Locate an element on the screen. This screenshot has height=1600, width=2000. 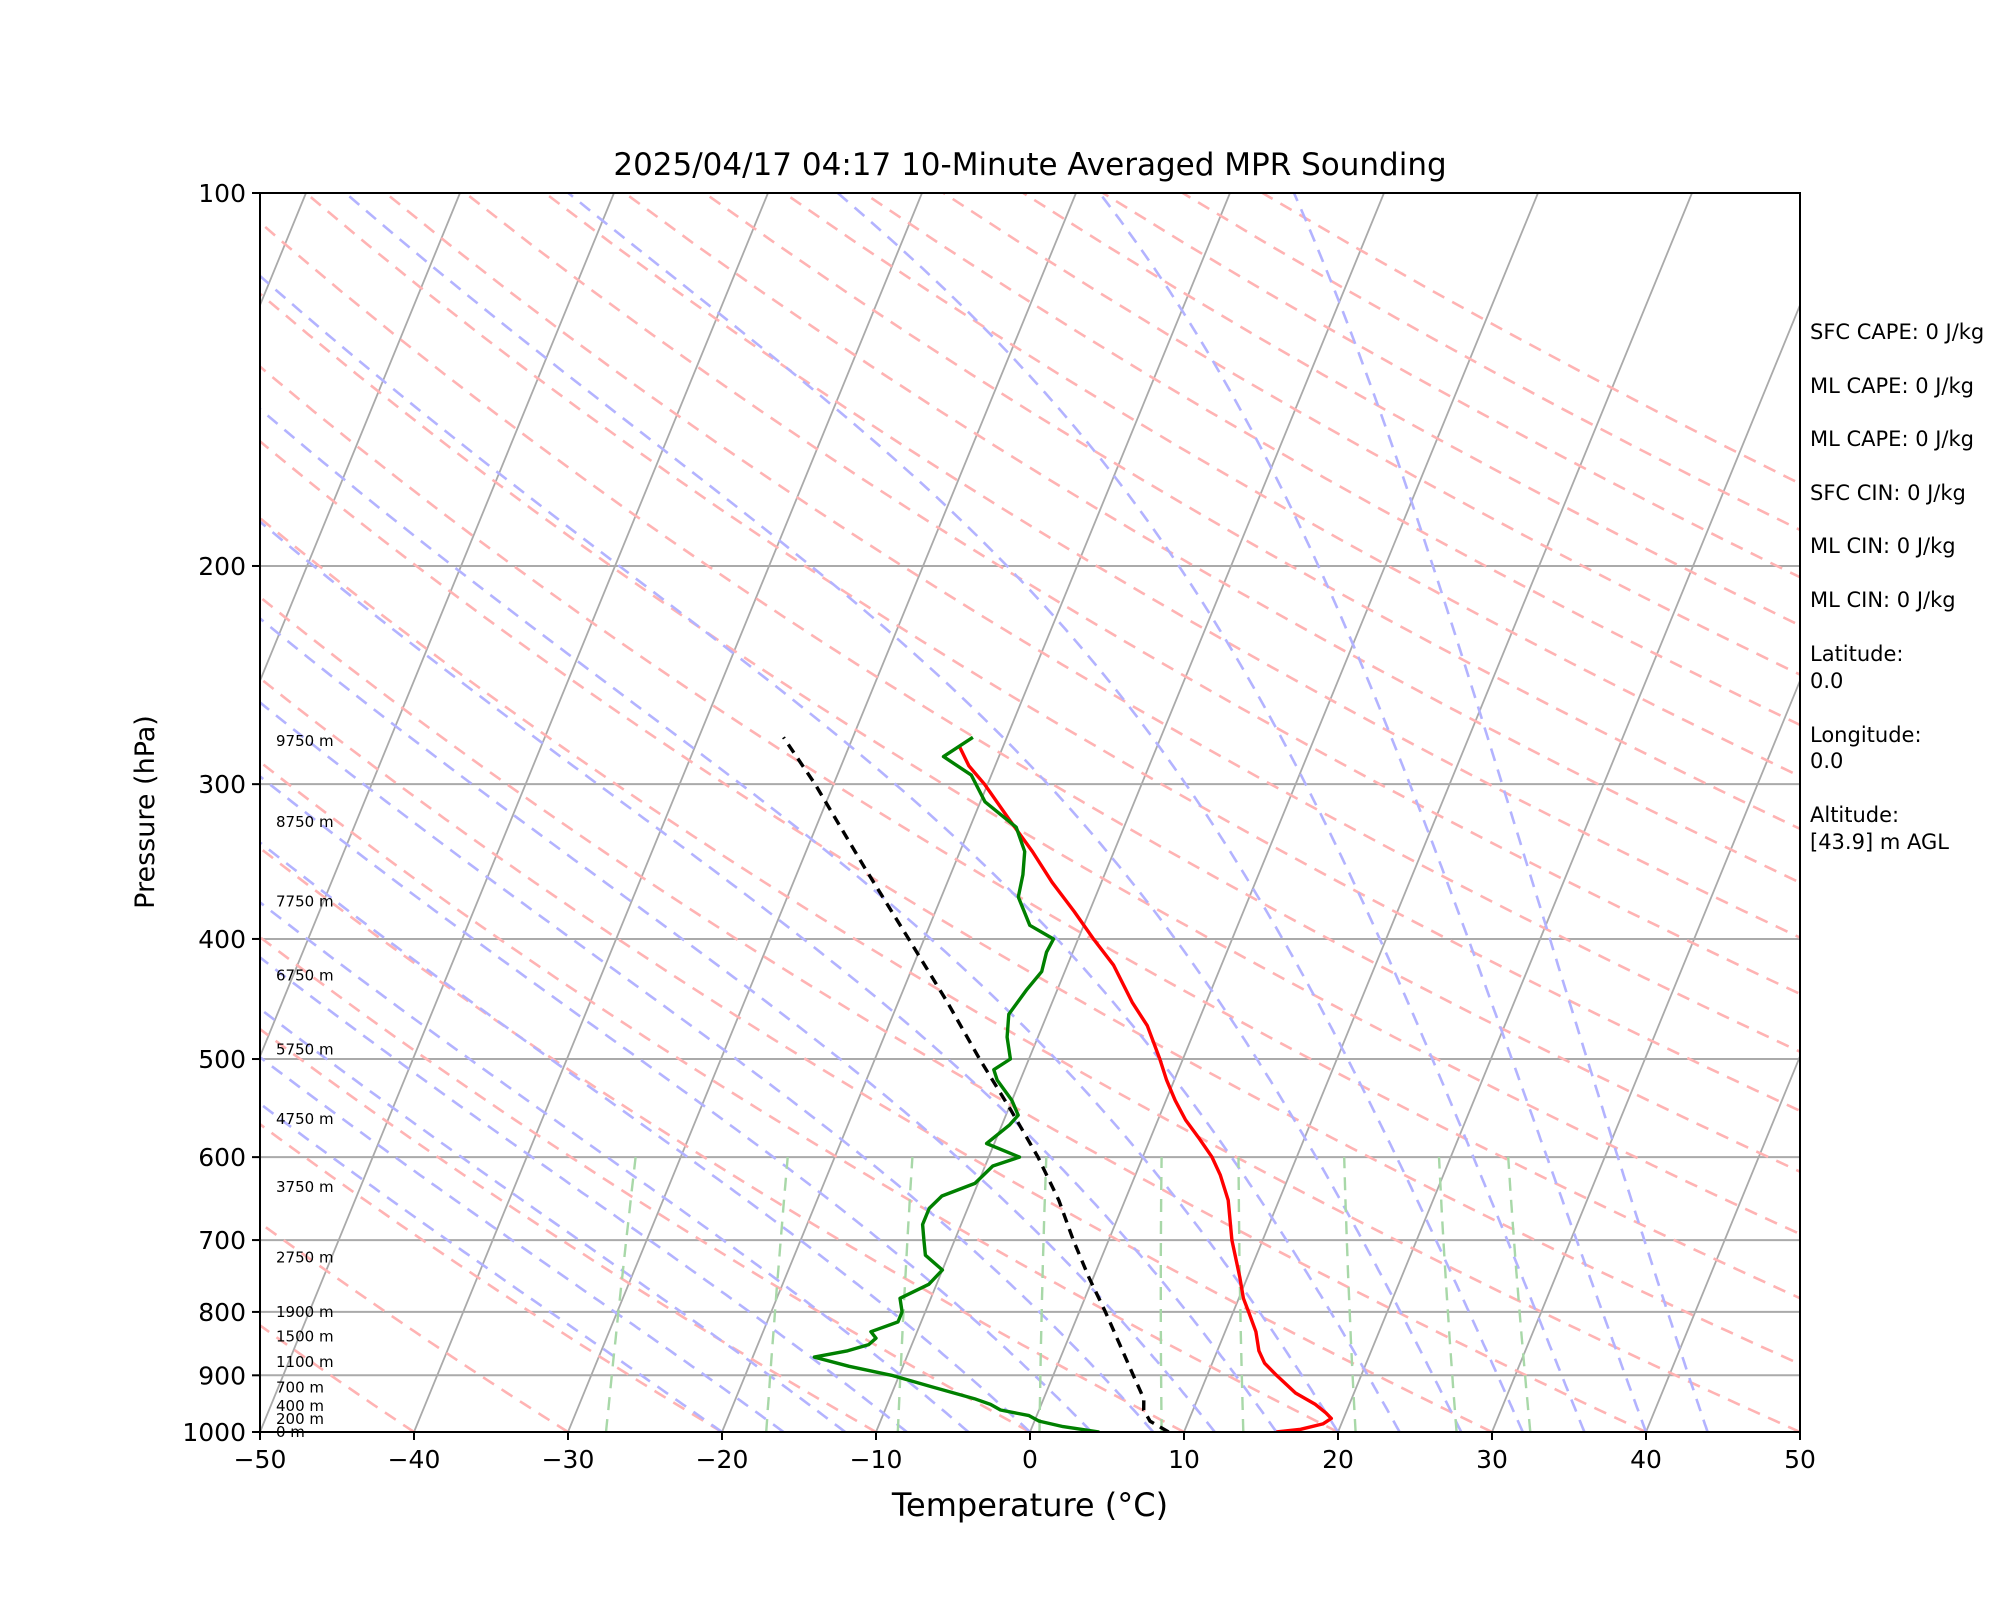
ml-cape-text: ML CAPE: 0 J/kg is located at coordinates (1892, 386).